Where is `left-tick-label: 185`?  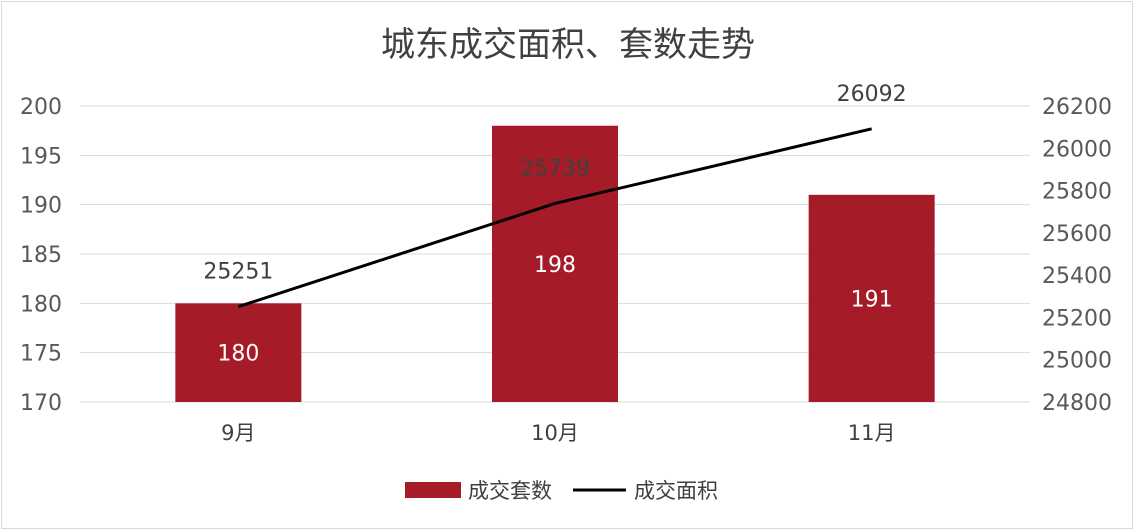
left-tick-label: 185 is located at coordinates (41, 255).